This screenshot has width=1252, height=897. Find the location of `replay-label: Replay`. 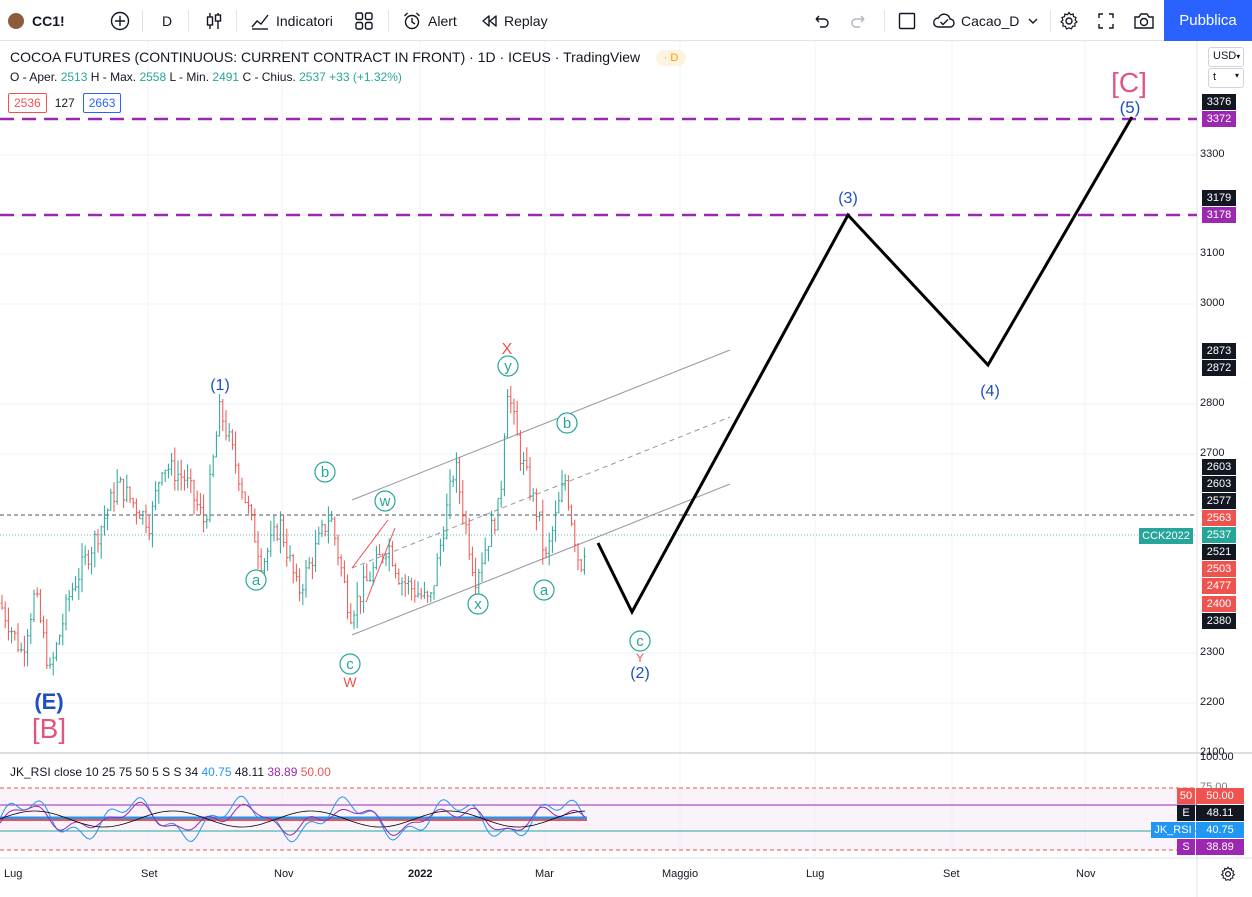

replay-label: Replay is located at coordinates (526, 20).